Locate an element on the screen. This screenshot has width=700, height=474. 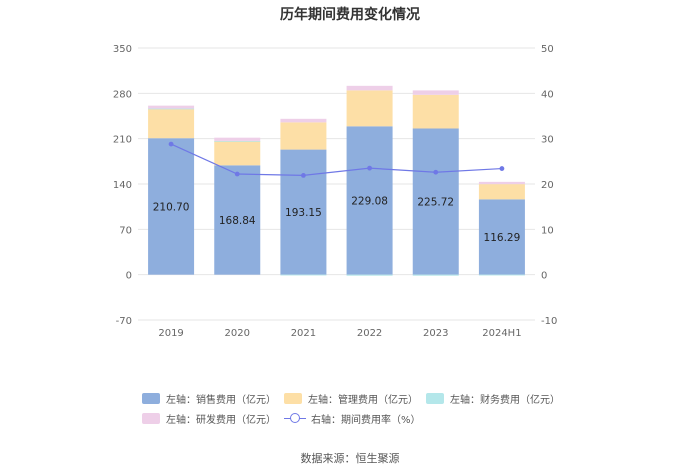
left-axis-tick-label: -70 is located at coordinates (124, 321).